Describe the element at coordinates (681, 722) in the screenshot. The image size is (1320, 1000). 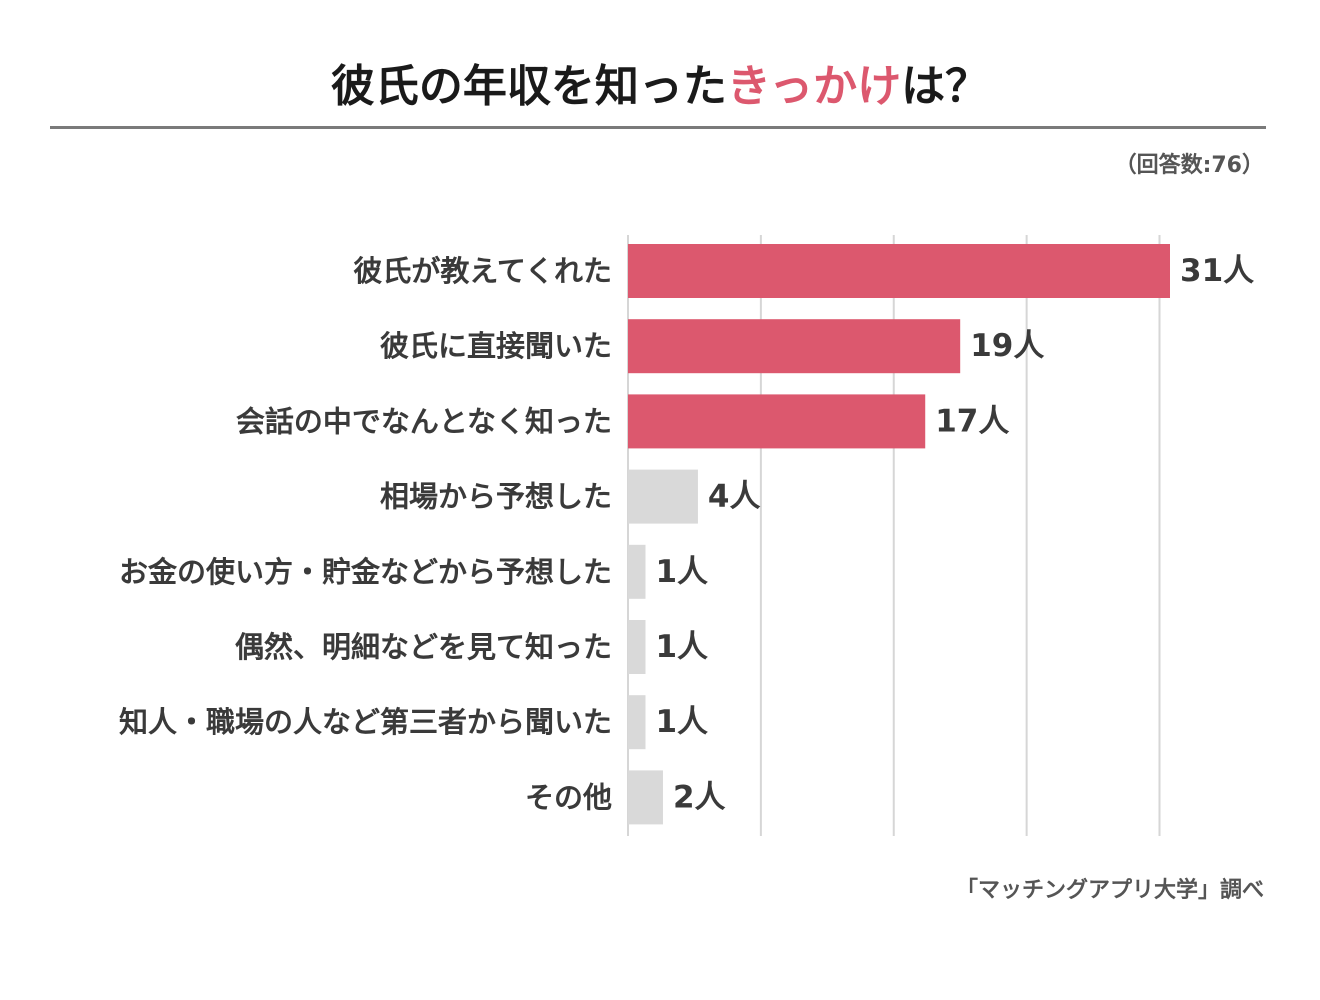
I see `value-label-7: 1人` at that location.